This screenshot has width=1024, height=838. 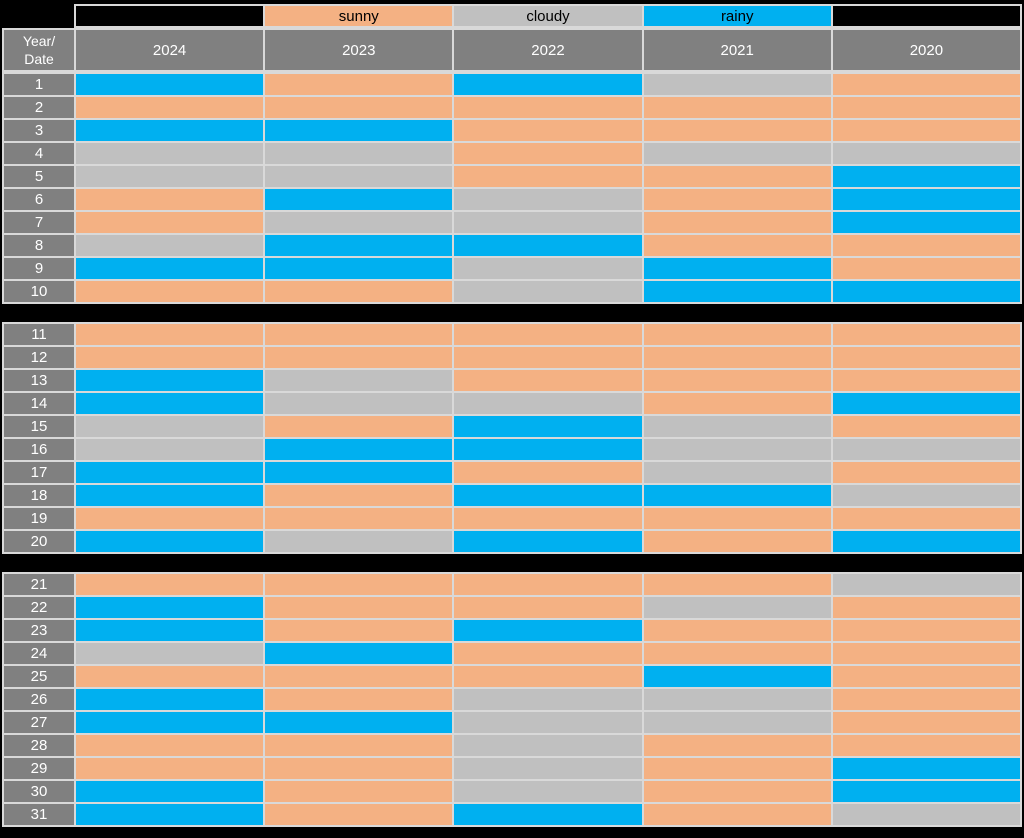 What do you see at coordinates (39, 495) in the screenshot?
I see `date-label-18: 18` at bounding box center [39, 495].